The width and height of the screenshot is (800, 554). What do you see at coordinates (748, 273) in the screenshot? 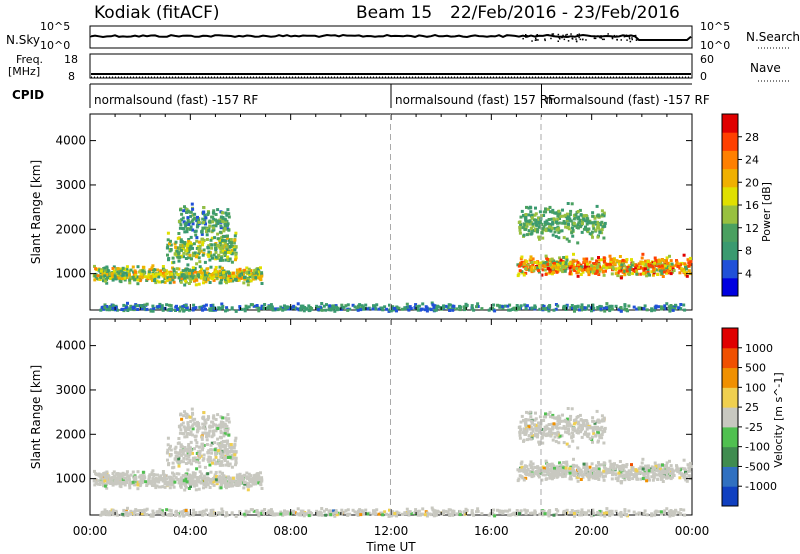
I see `colorbar-tick-label: 4` at bounding box center [748, 273].